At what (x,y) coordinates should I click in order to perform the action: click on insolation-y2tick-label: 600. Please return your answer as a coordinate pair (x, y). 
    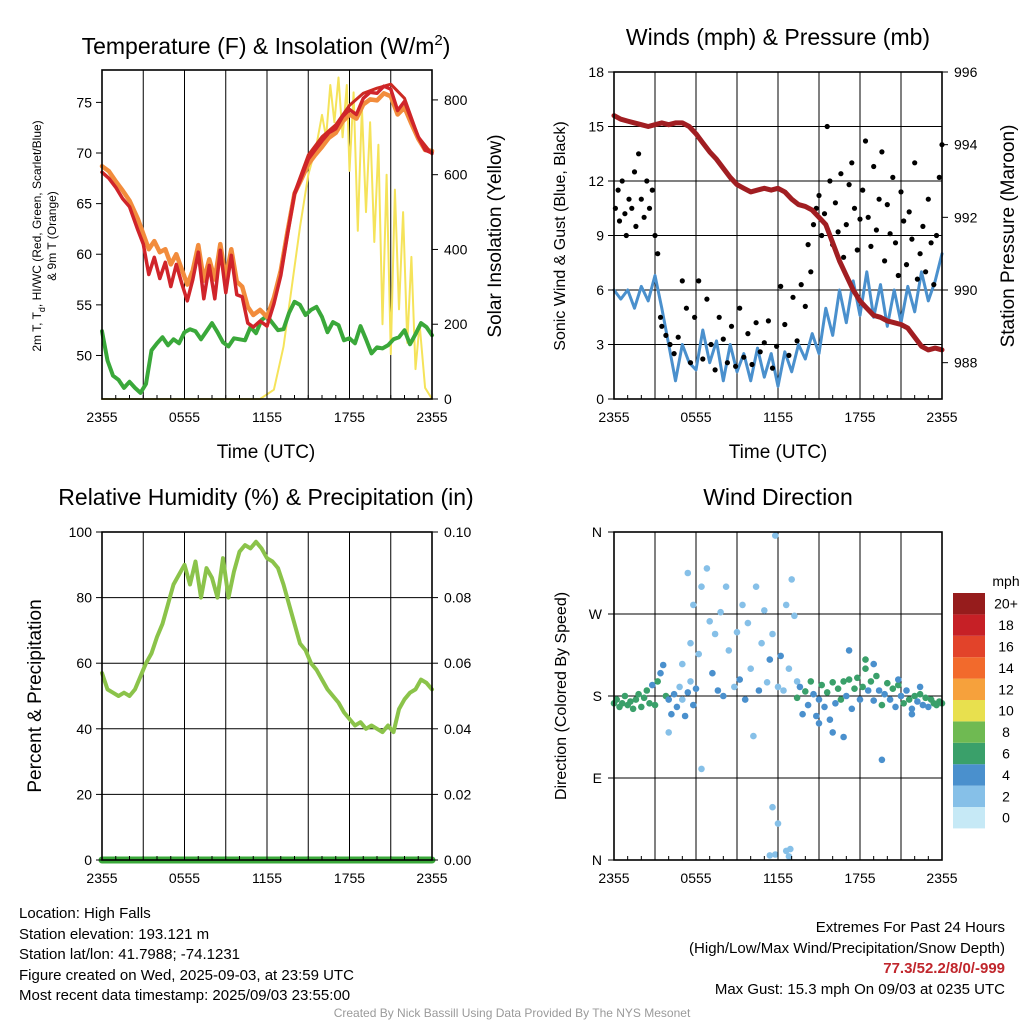
    Looking at the image, I should click on (456, 175).